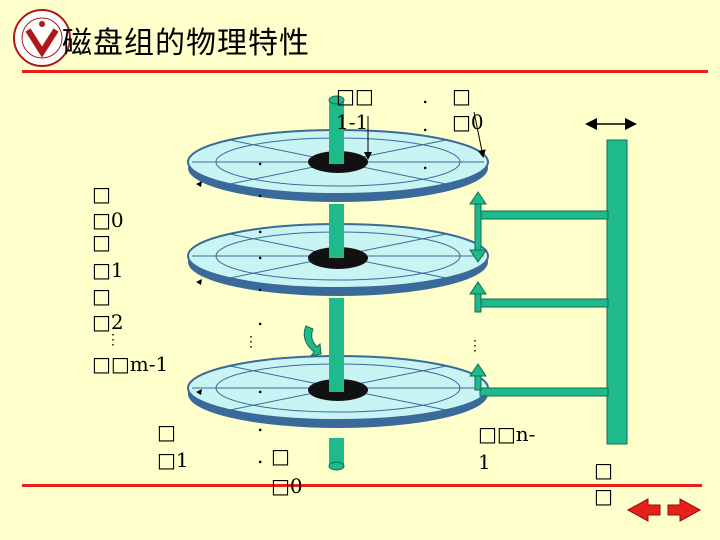 Image resolution: width=720 pixels, height=540 pixels. What do you see at coordinates (365, 71) in the screenshot?
I see `title-divider` at bounding box center [365, 71].